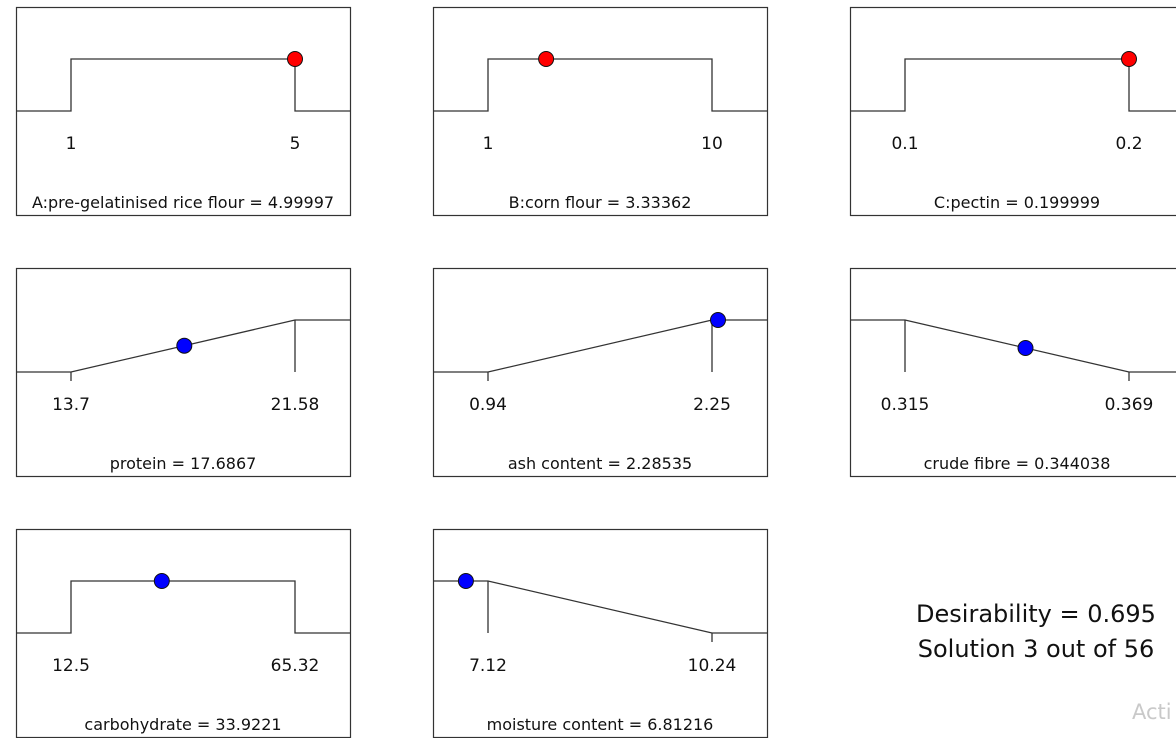 The width and height of the screenshot is (1176, 738). I want to click on panel-label: A:pre-gelatinised rice flour = 4.99997, so click(183, 202).